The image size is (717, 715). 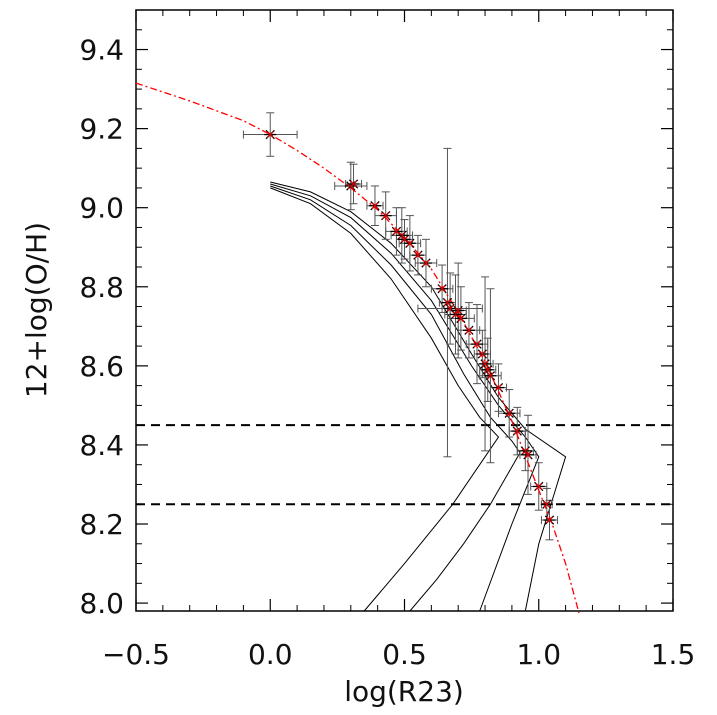 I want to click on y-tick-label: 8.2, so click(x=101, y=524).